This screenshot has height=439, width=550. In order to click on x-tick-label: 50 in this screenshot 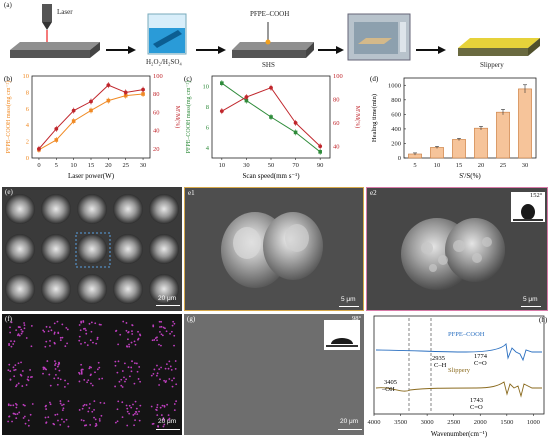, I will do `click(271, 165)`.